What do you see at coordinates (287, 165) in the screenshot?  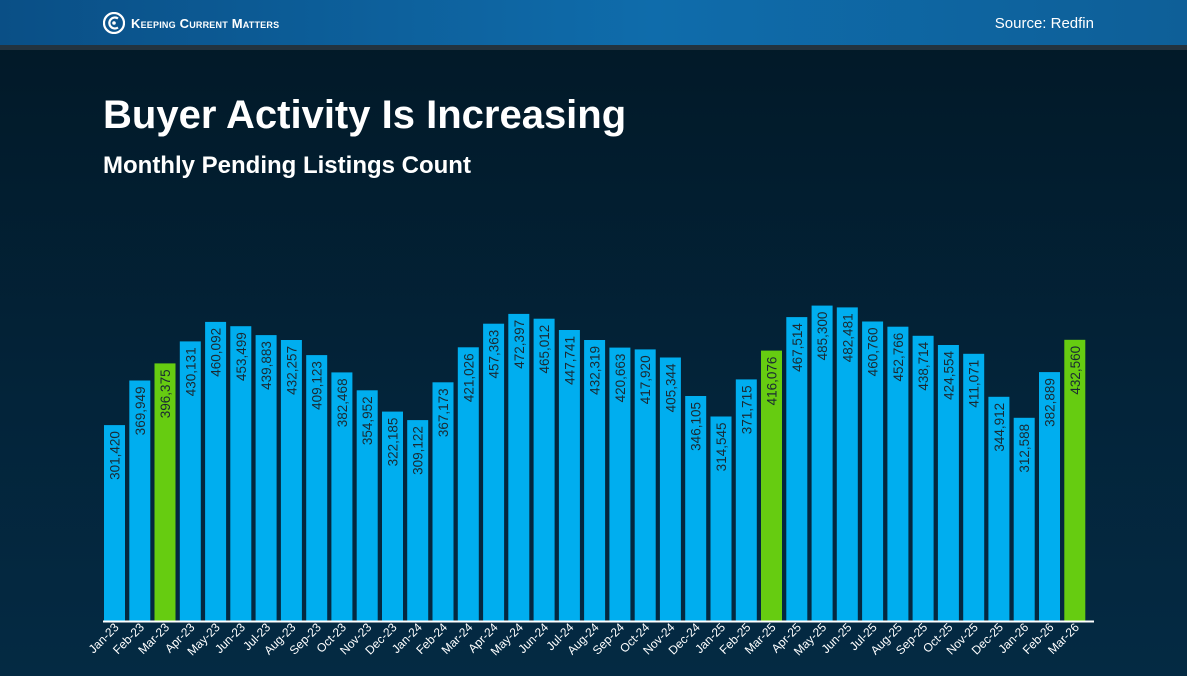 I see `chart-subtitle: Monthly Pending Listings Count` at bounding box center [287, 165].